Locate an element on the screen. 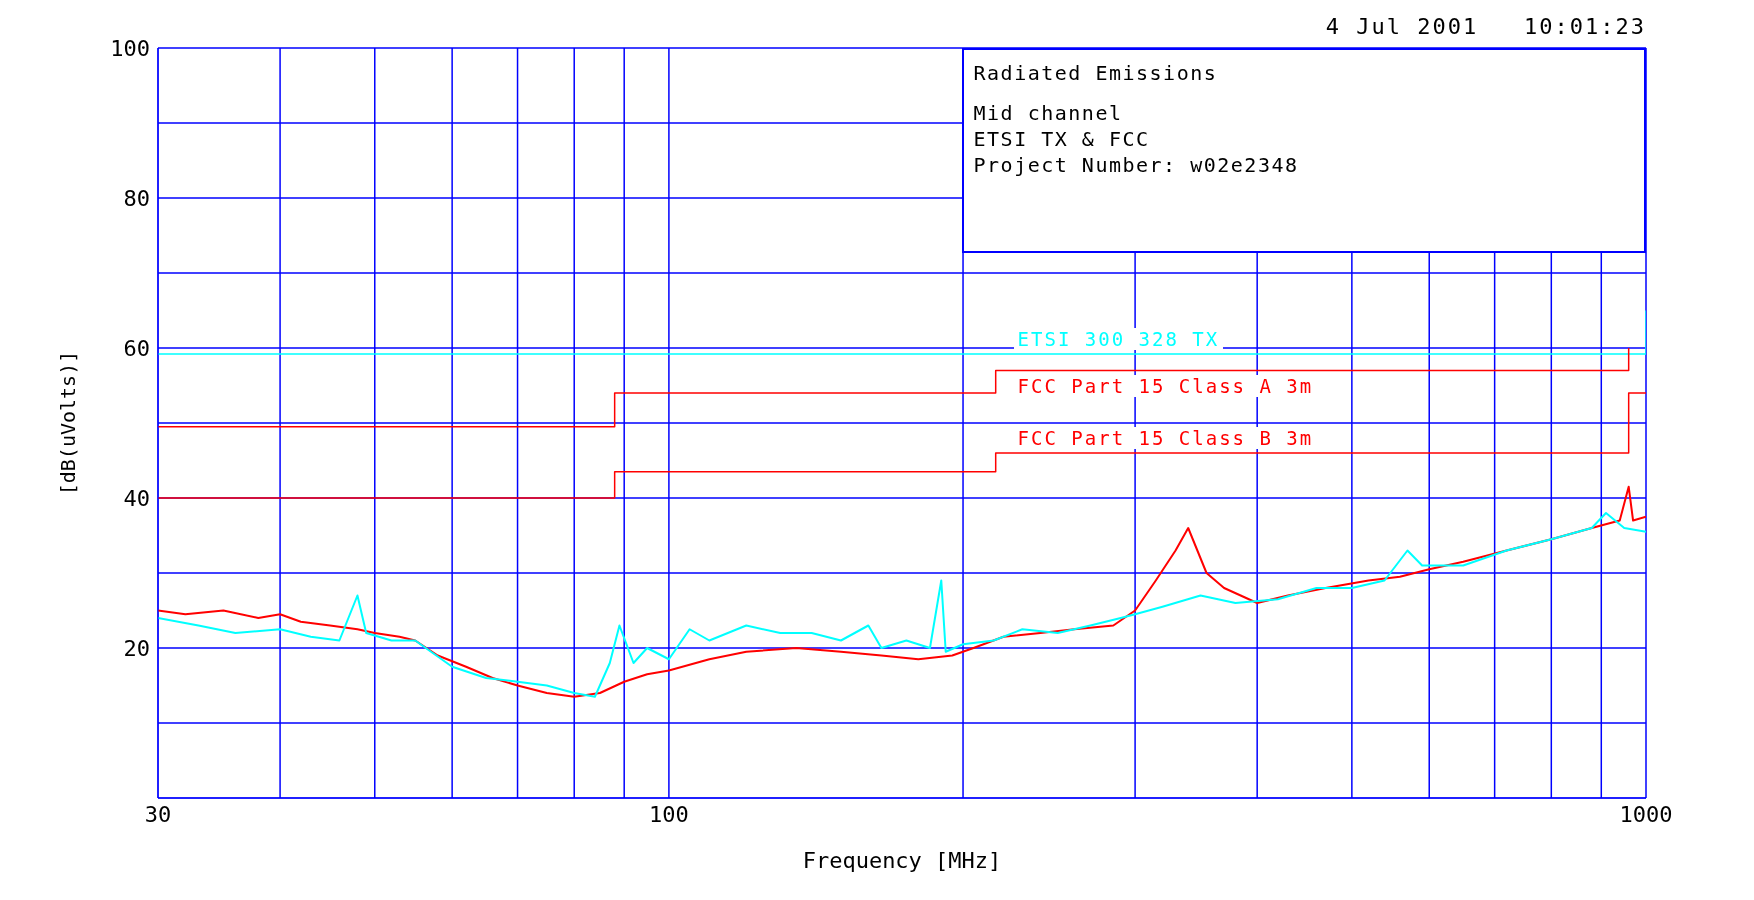  y-tick-label: 60 is located at coordinates (136, 348).